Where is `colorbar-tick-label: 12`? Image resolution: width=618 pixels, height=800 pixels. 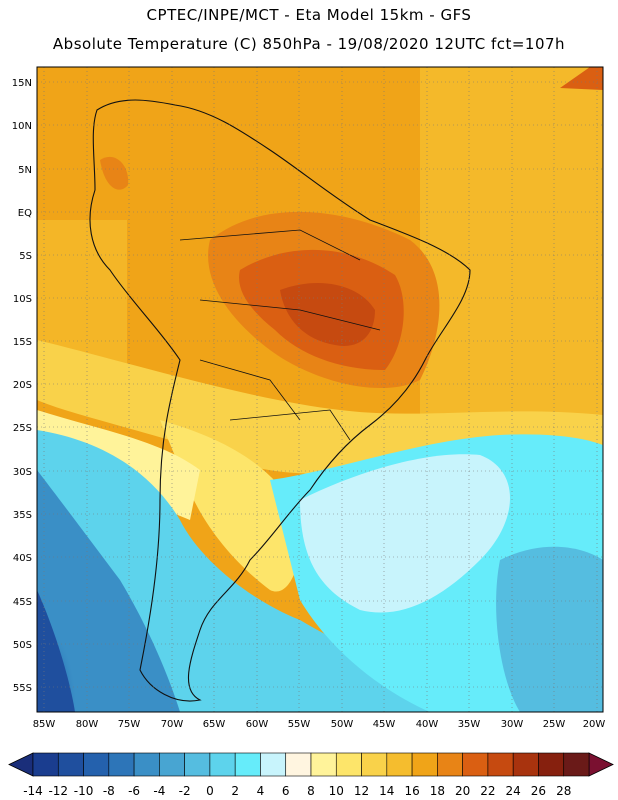
colorbar-tick-label: 12 is located at coordinates (361, 791).